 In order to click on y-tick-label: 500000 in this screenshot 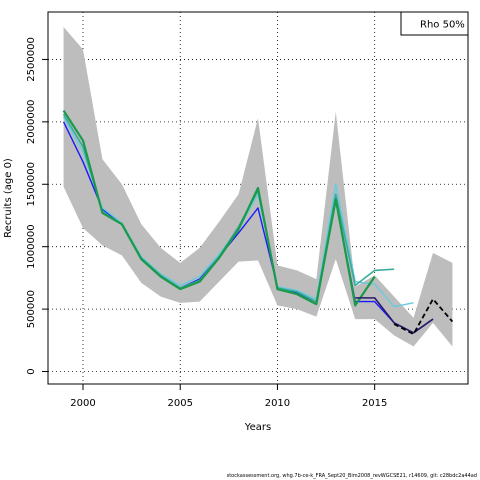, I will do `click(31, 309)`.